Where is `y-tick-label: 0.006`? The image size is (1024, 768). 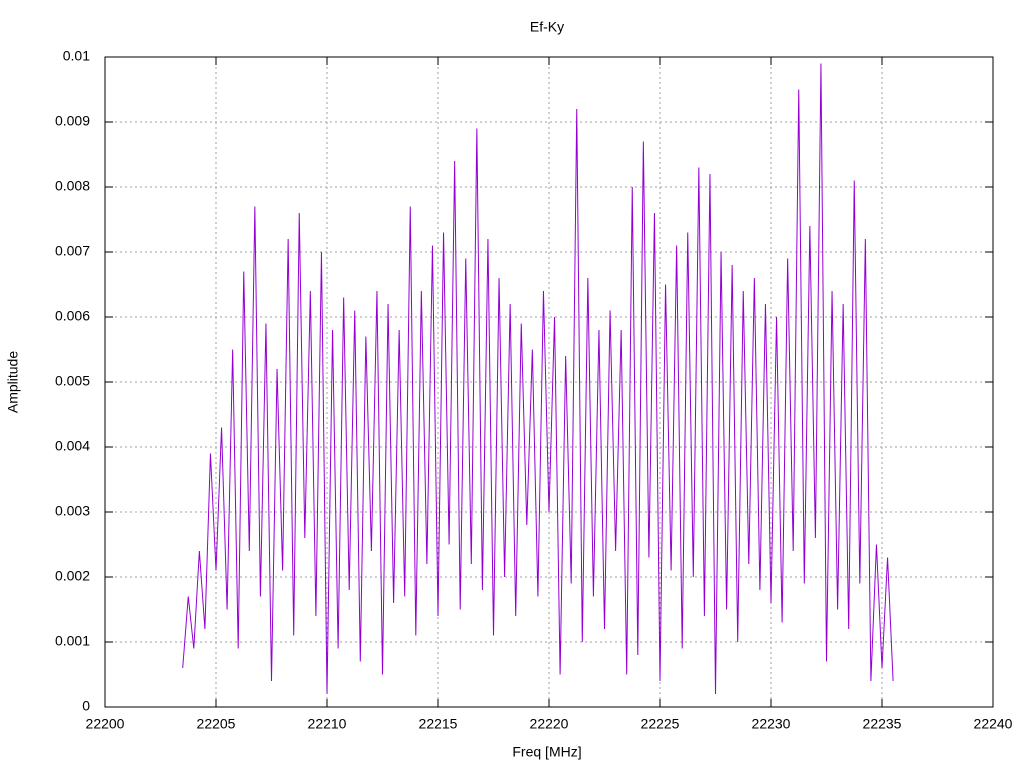
y-tick-label: 0.006 is located at coordinates (72, 316).